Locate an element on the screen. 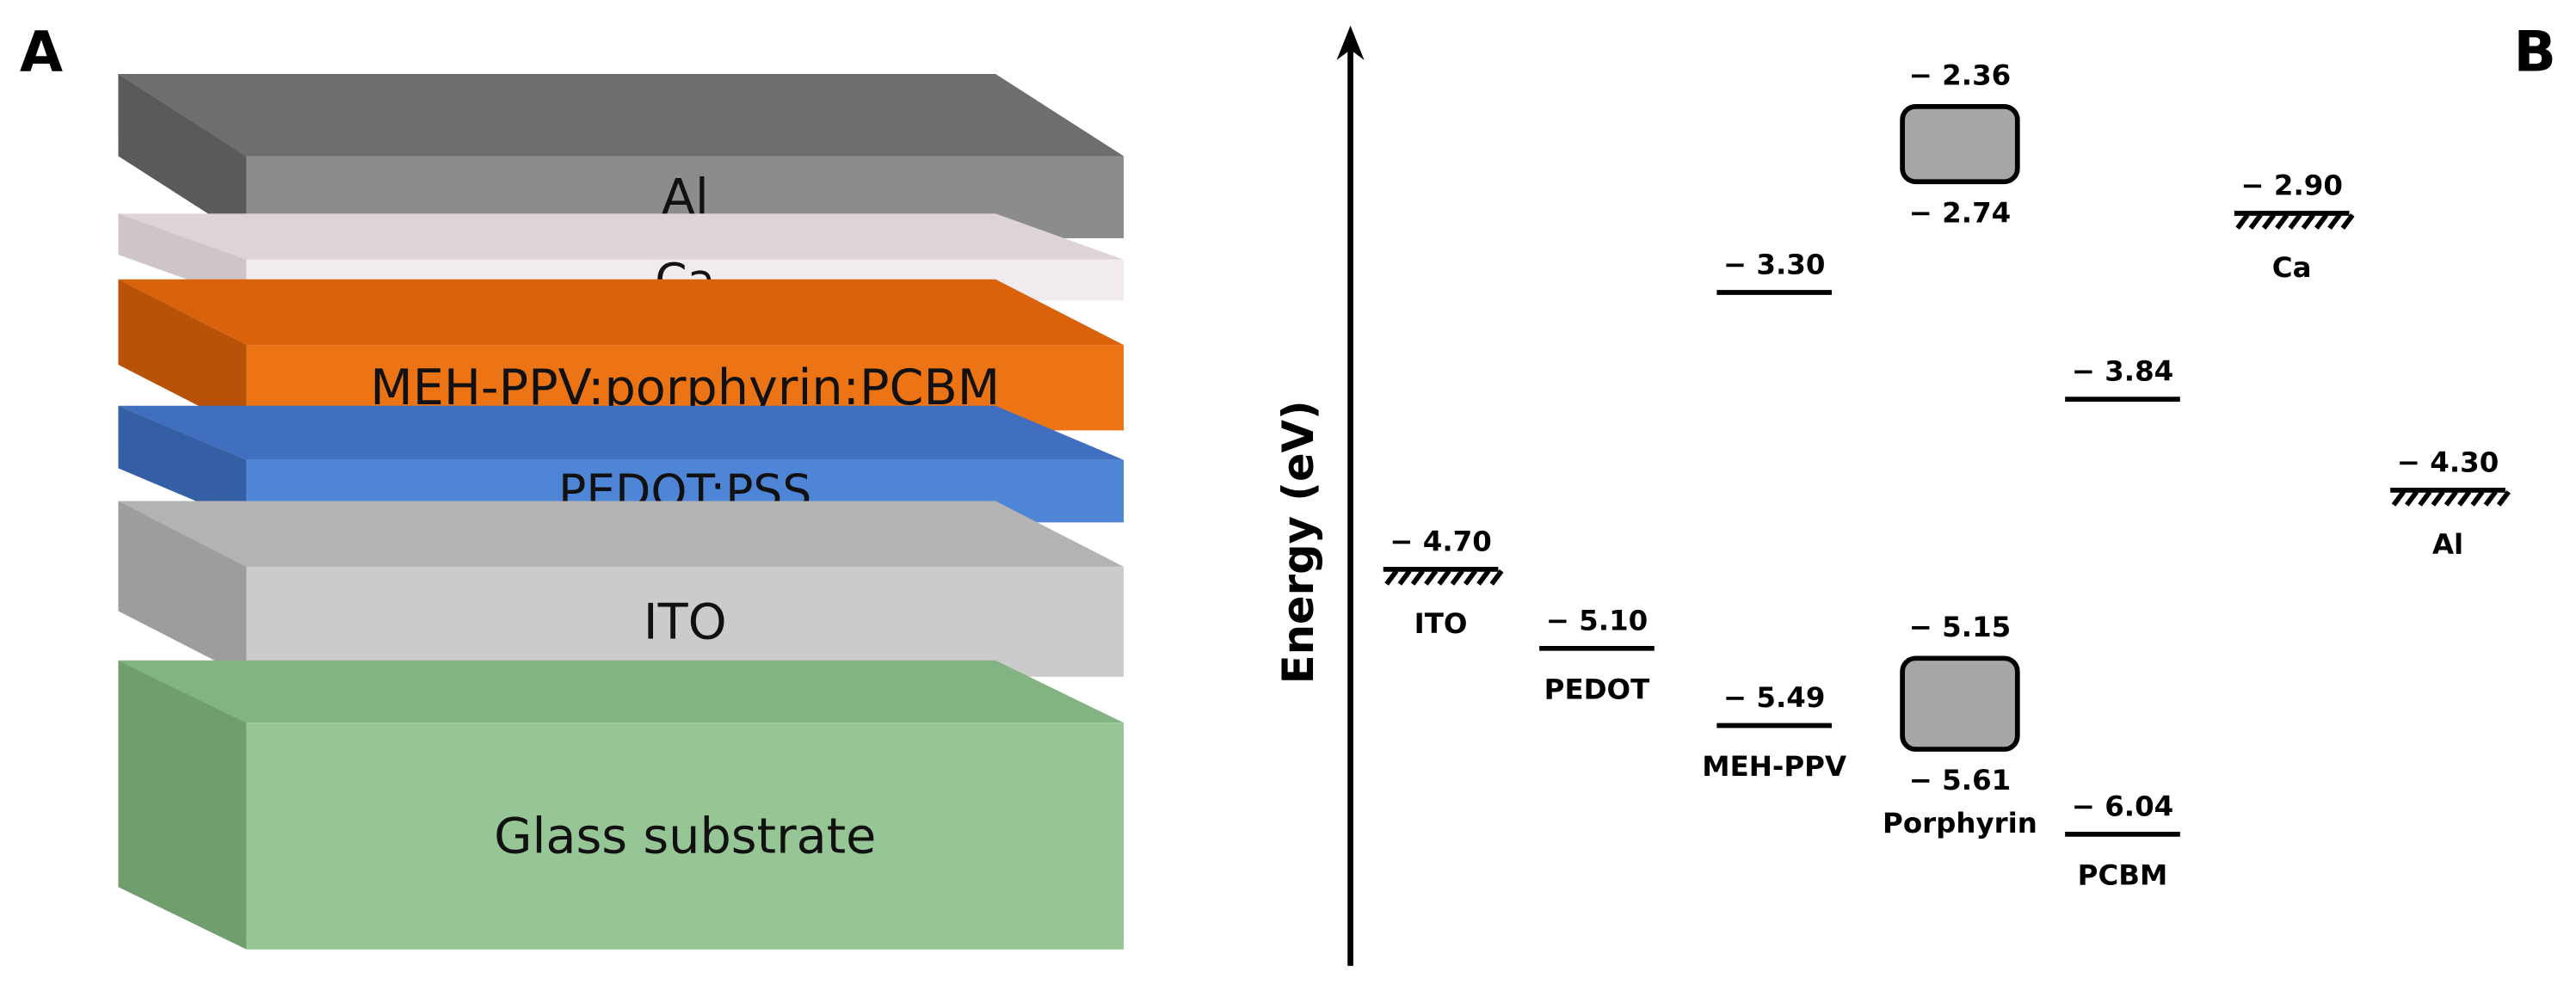  level-label: − 5.61 is located at coordinates (1960, 780).